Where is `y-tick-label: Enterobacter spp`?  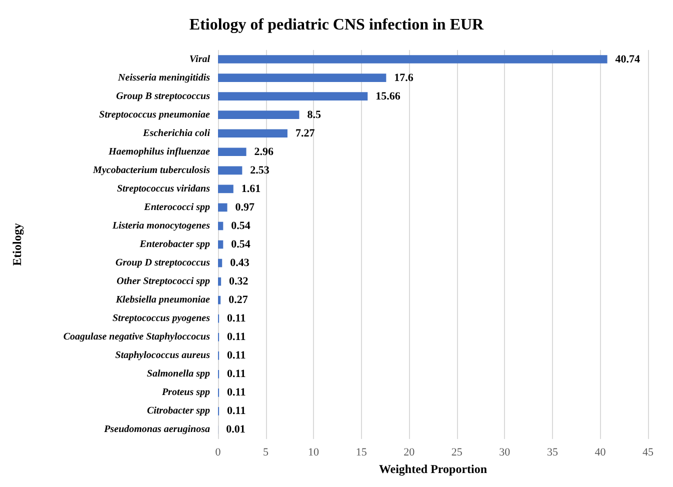 y-tick-label: Enterobacter spp is located at coordinates (174, 244).